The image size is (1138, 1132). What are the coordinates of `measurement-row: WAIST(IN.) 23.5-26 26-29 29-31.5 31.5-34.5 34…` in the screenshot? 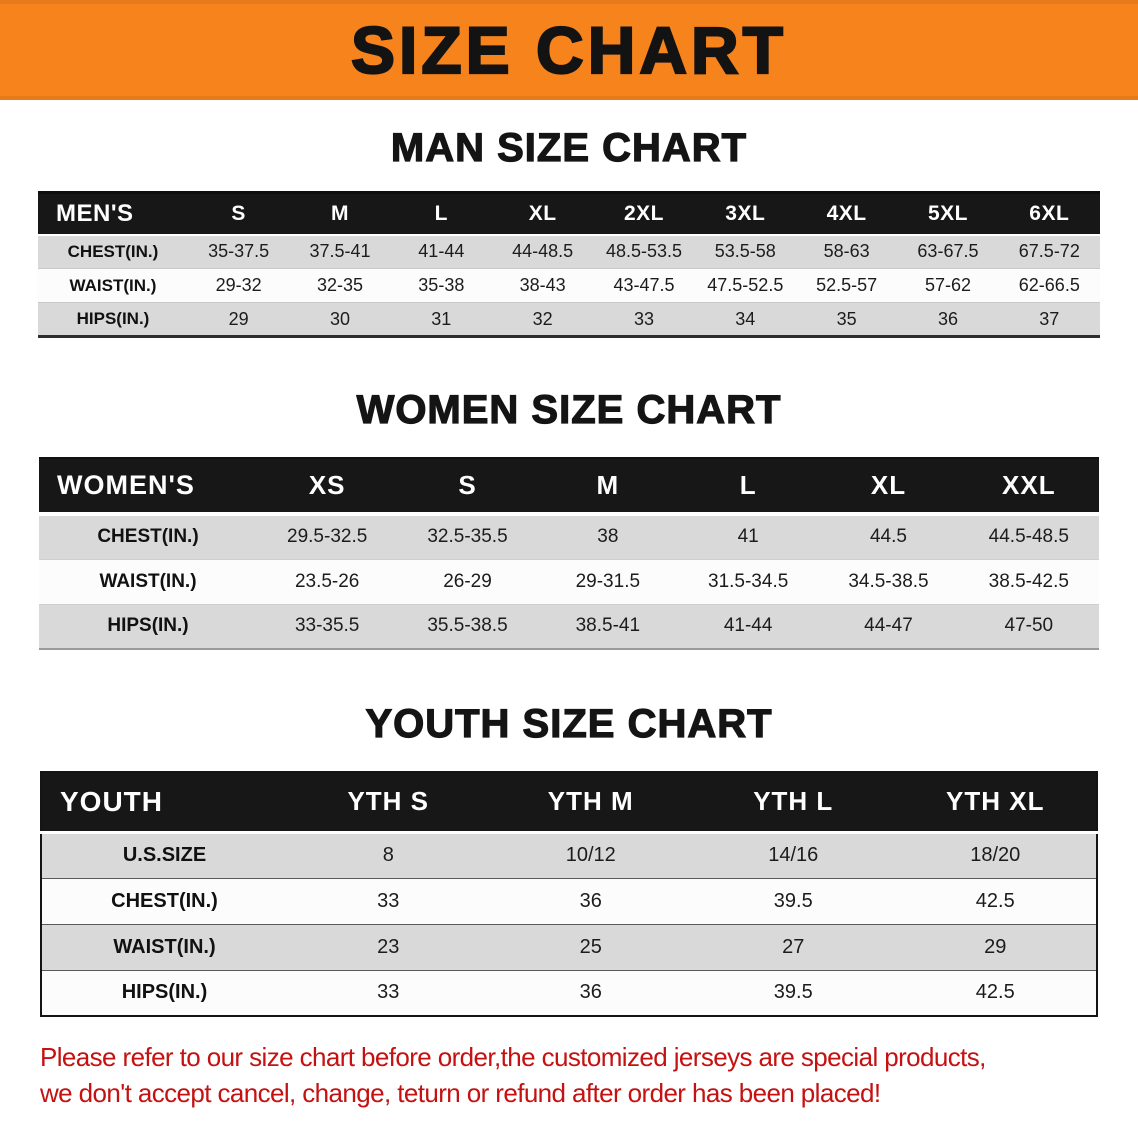 It's located at (569, 581).